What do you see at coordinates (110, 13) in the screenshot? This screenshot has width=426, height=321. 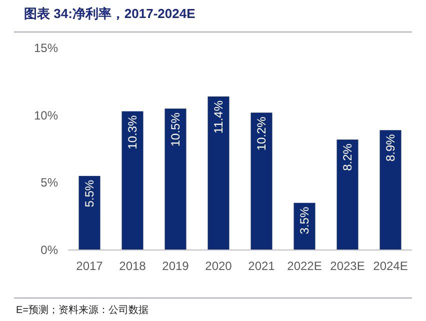 I see `chart-title: 图表 34:净利率，2017-2024E` at bounding box center [110, 13].